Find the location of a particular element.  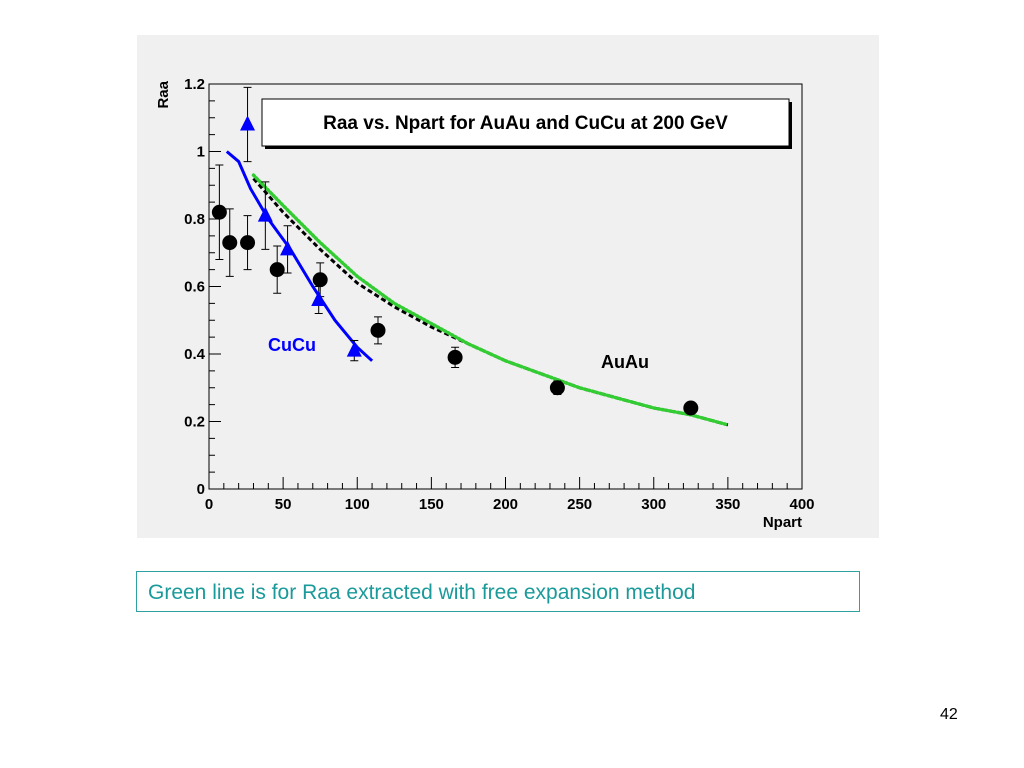

y-tick-label: 0.2 is located at coordinates (194, 422).